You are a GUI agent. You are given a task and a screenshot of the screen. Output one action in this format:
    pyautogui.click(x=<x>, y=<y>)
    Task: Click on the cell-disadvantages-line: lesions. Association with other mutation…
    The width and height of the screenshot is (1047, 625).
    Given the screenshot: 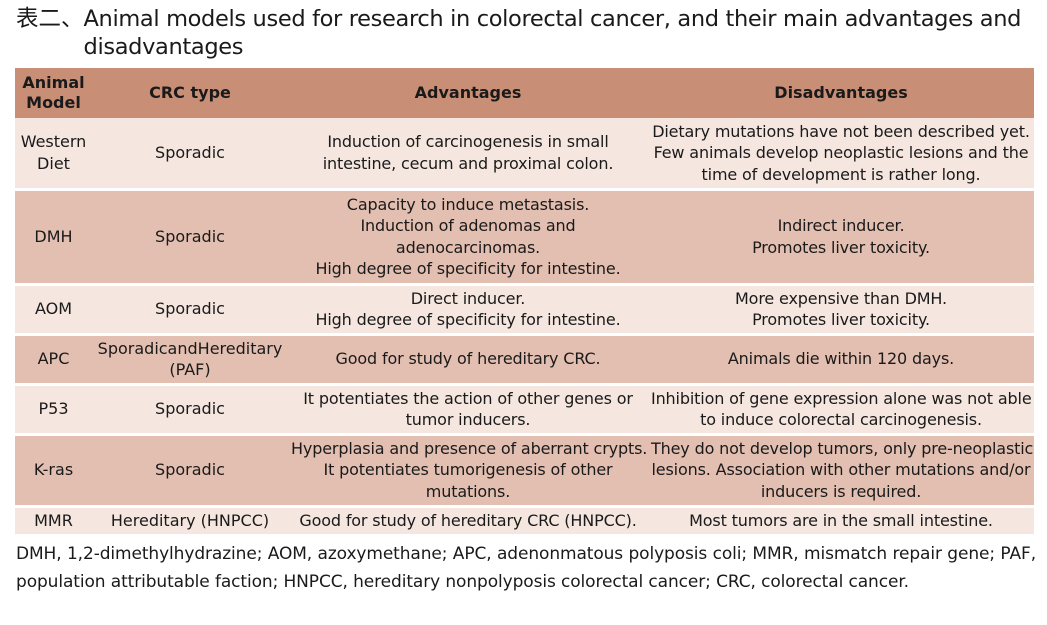 What is the action you would take?
    pyautogui.click(x=841, y=470)
    